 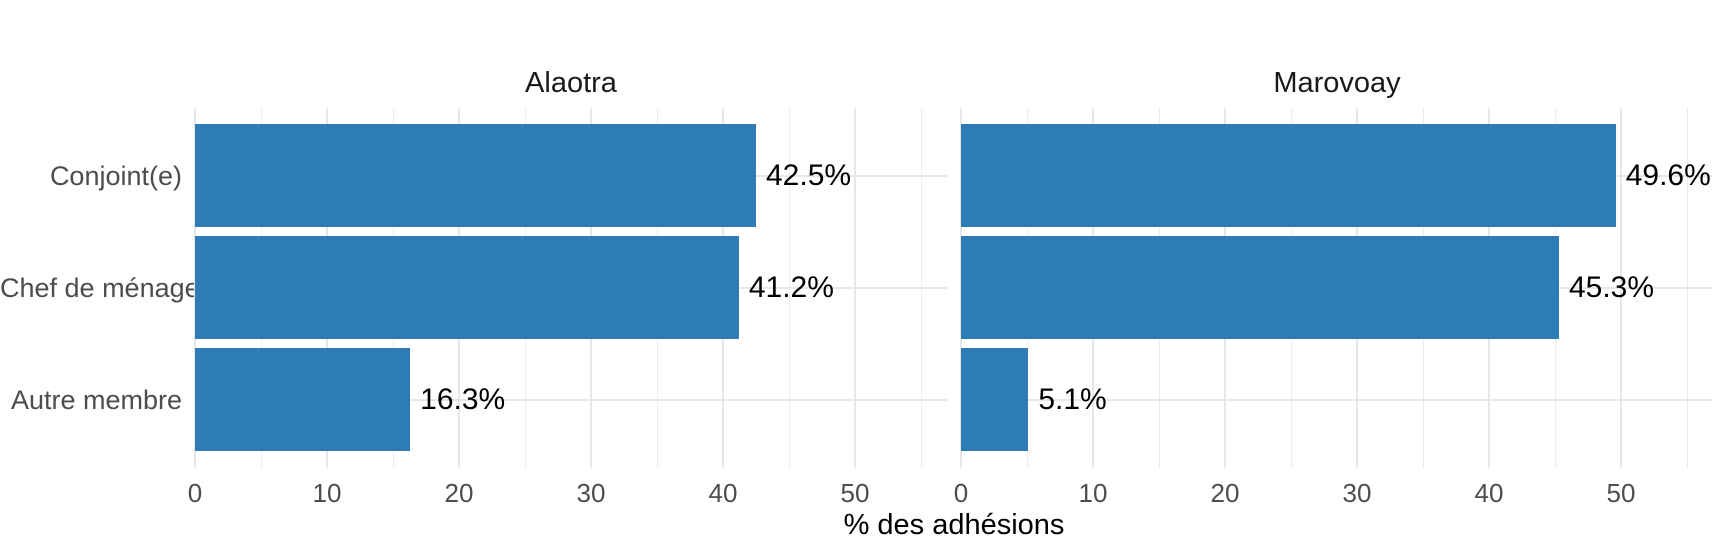 I want to click on x-axis-title: % des adhésions, so click(x=954, y=525).